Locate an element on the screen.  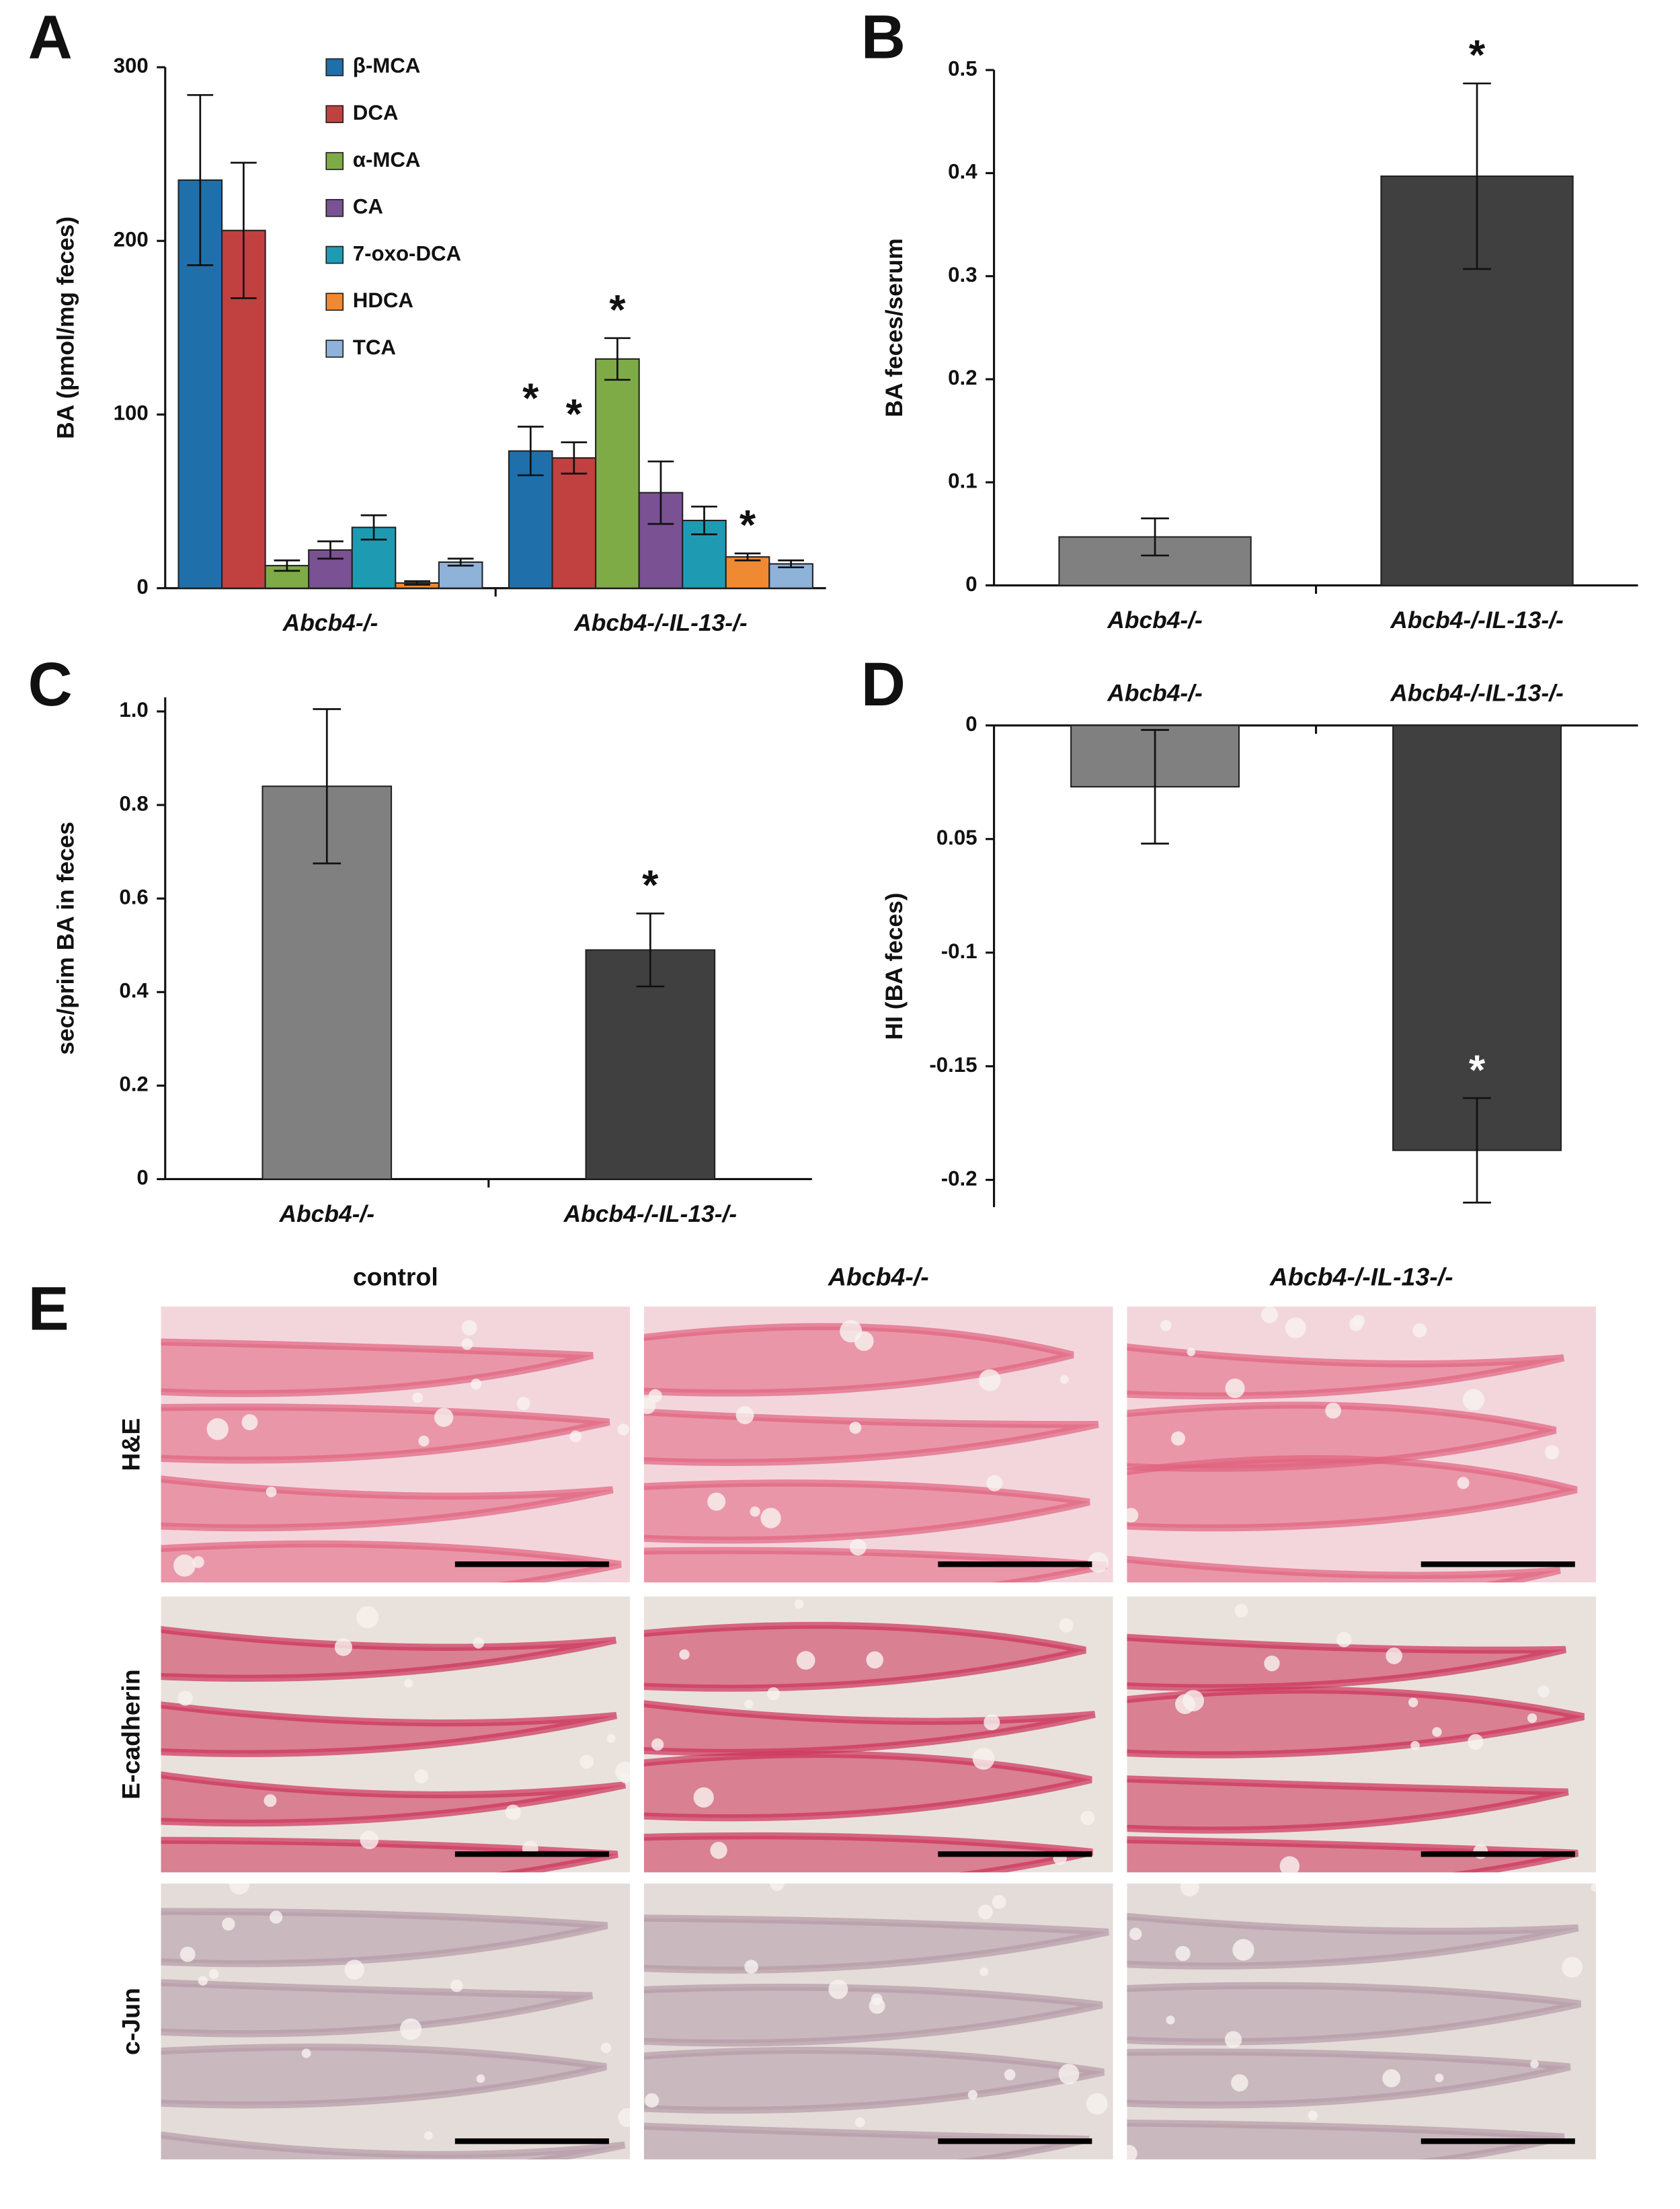
y-tick-label: 0.6 is located at coordinates (134, 896).